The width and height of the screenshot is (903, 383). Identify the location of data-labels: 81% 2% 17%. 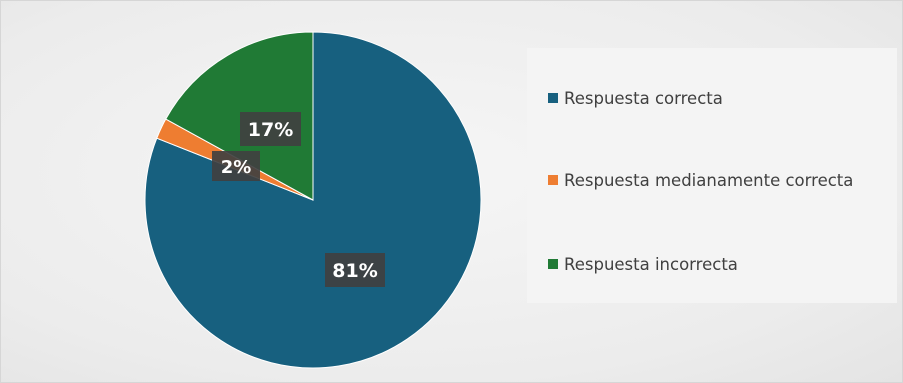
(298, 199).